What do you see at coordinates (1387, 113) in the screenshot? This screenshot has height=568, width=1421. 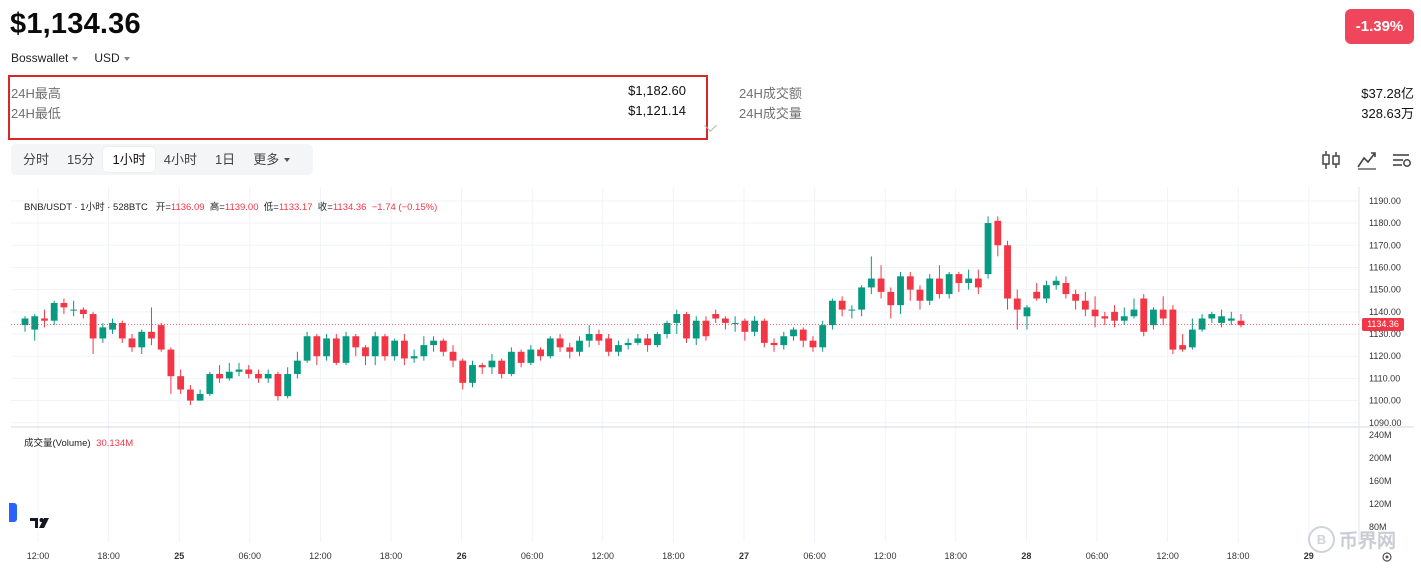 I see `stat-volume-value: 328.63万` at bounding box center [1387, 113].